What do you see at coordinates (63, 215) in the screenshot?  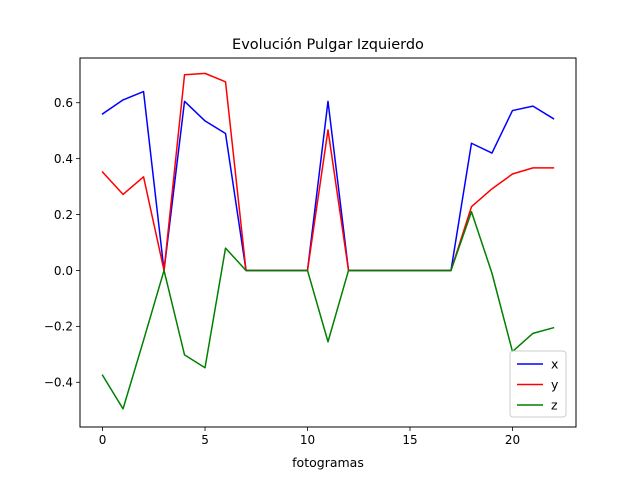 I see `y-tick-label: 0.2` at bounding box center [63, 215].